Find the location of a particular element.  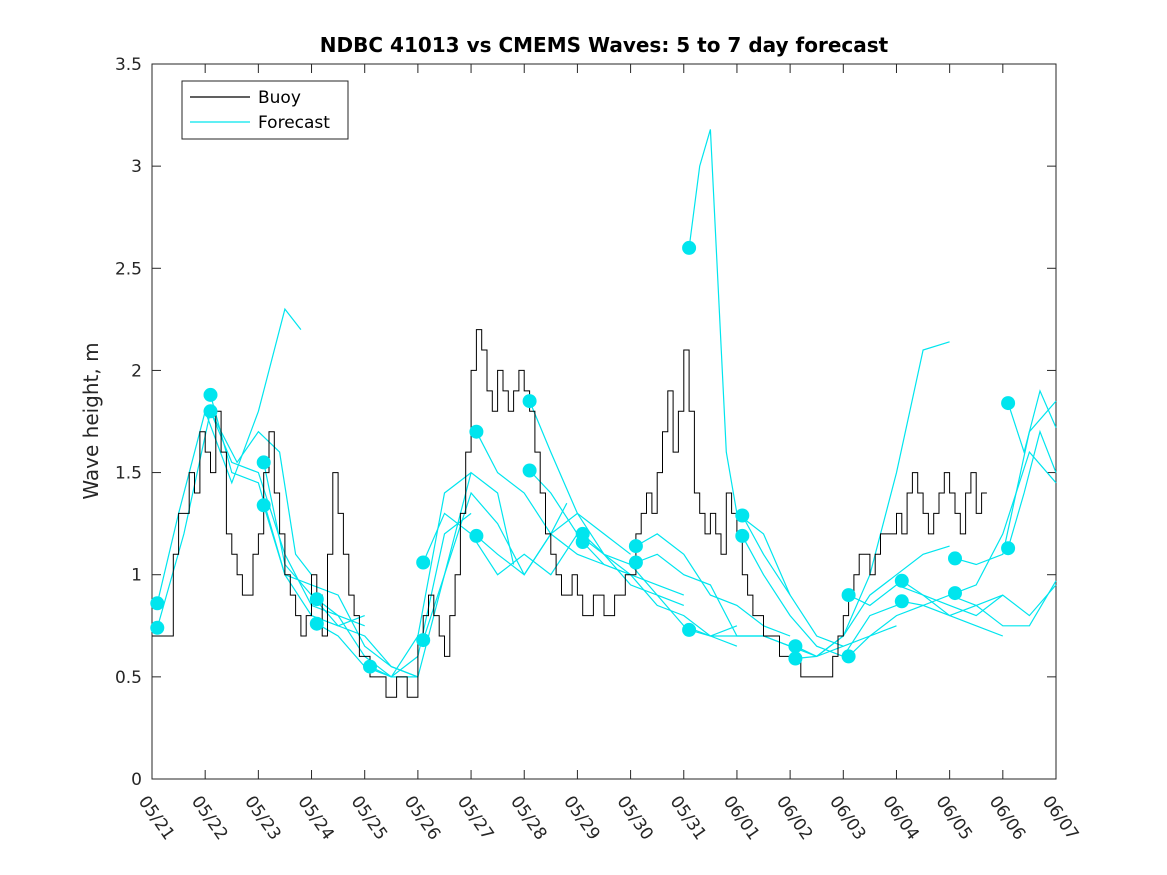

legend-box is located at coordinates (265, 110).